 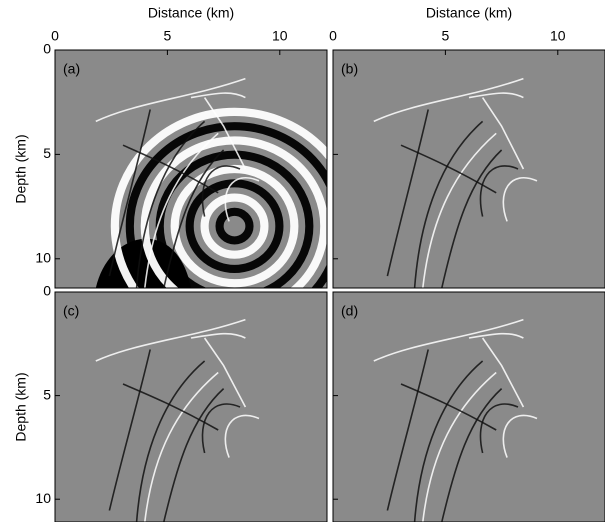 I want to click on panel-label: (d), so click(x=349, y=311).